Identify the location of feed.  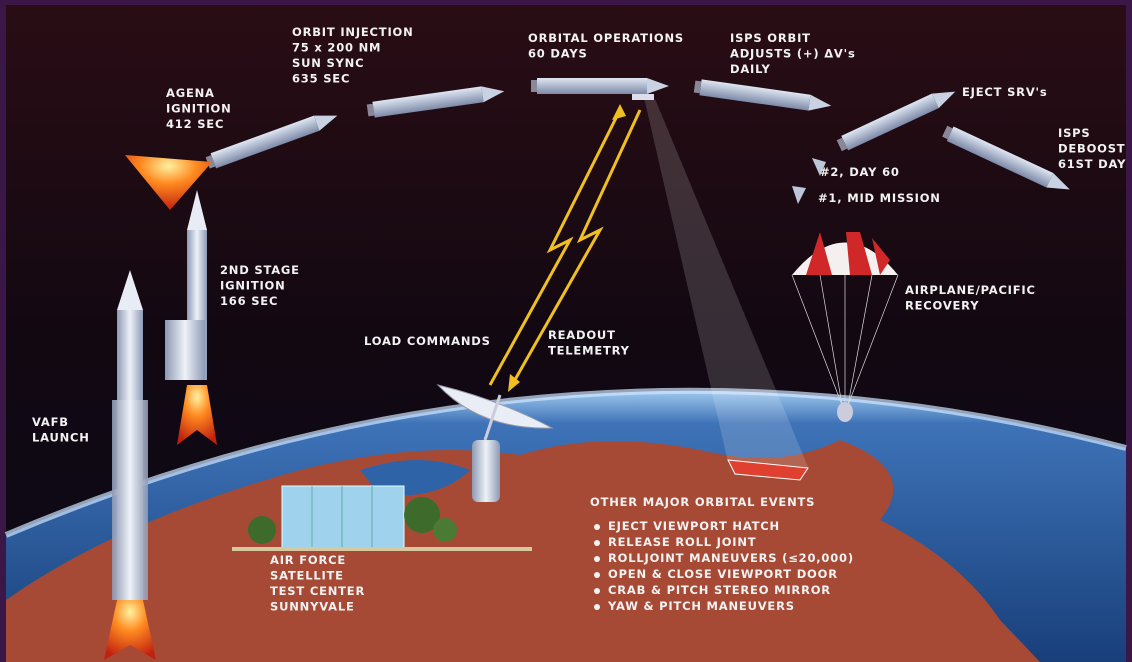
(492, 417).